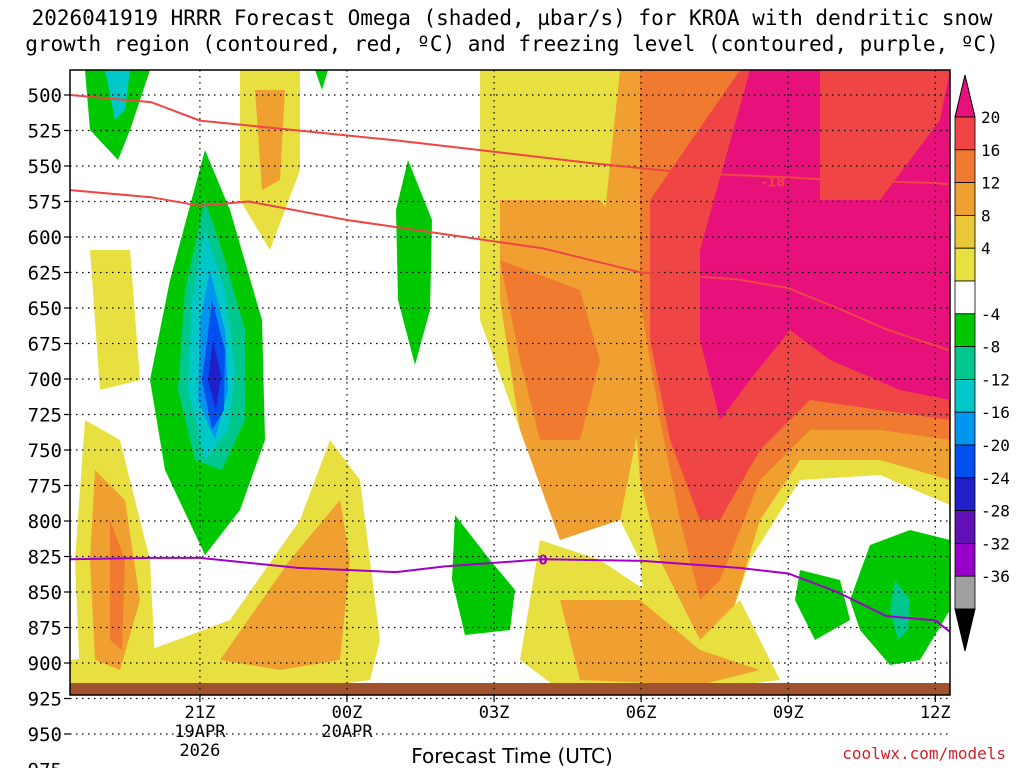 Image resolution: width=1024 pixels, height=768 pixels. I want to click on x-tick-label: 06Z, so click(641, 713).